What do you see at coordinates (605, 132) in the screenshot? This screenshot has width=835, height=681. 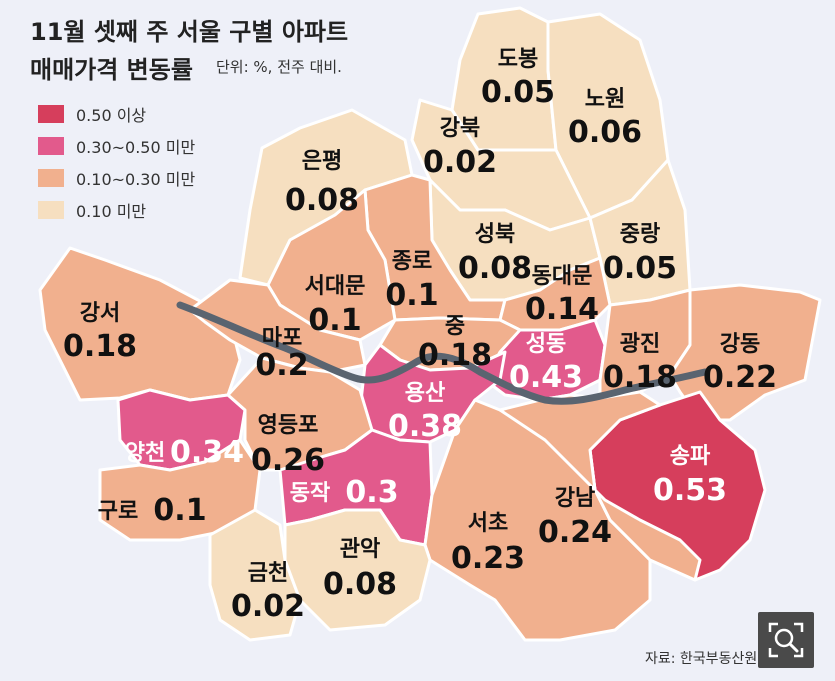 I see `district-value: 0.06` at bounding box center [605, 132].